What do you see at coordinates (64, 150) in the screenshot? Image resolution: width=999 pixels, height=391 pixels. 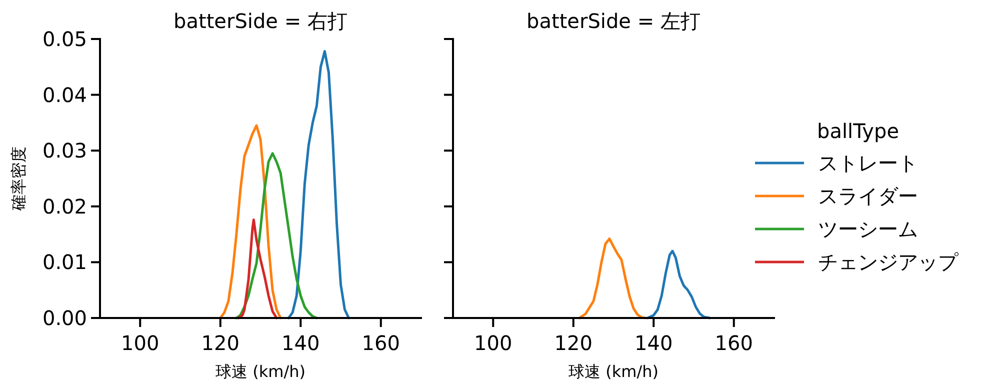 I see `y-tick-label: 0.03` at bounding box center [64, 150].